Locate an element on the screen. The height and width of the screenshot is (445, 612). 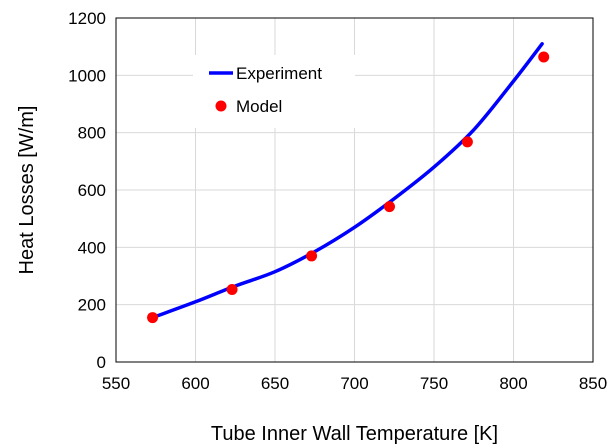
x-tick-label: 850 is located at coordinates (593, 383).